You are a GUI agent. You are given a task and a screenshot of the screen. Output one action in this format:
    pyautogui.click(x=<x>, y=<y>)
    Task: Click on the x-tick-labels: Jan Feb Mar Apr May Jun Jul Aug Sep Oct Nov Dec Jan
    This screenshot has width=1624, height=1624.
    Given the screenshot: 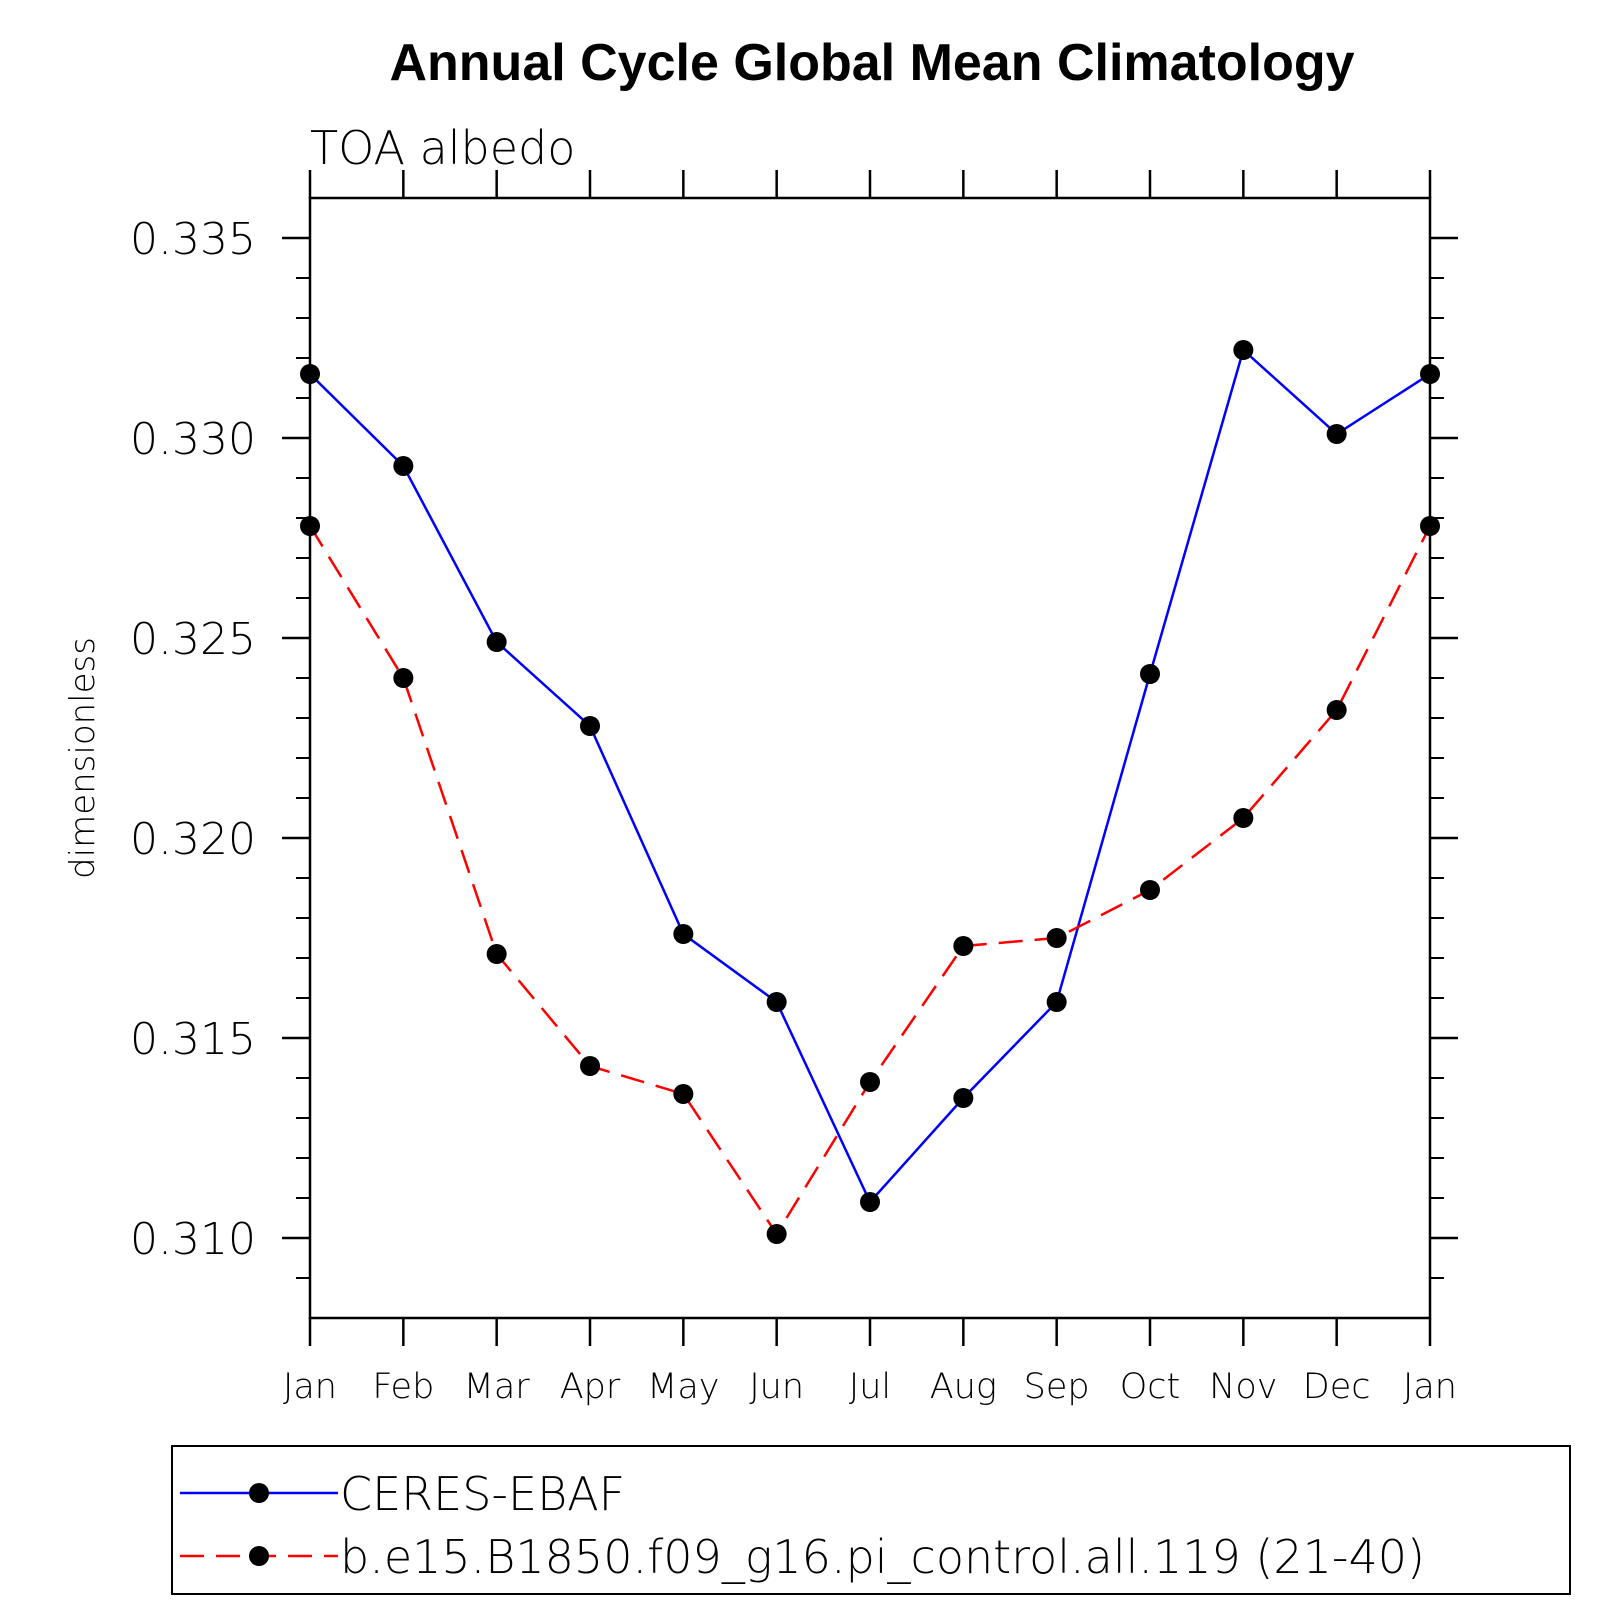 What is the action you would take?
    pyautogui.click(x=870, y=1387)
    